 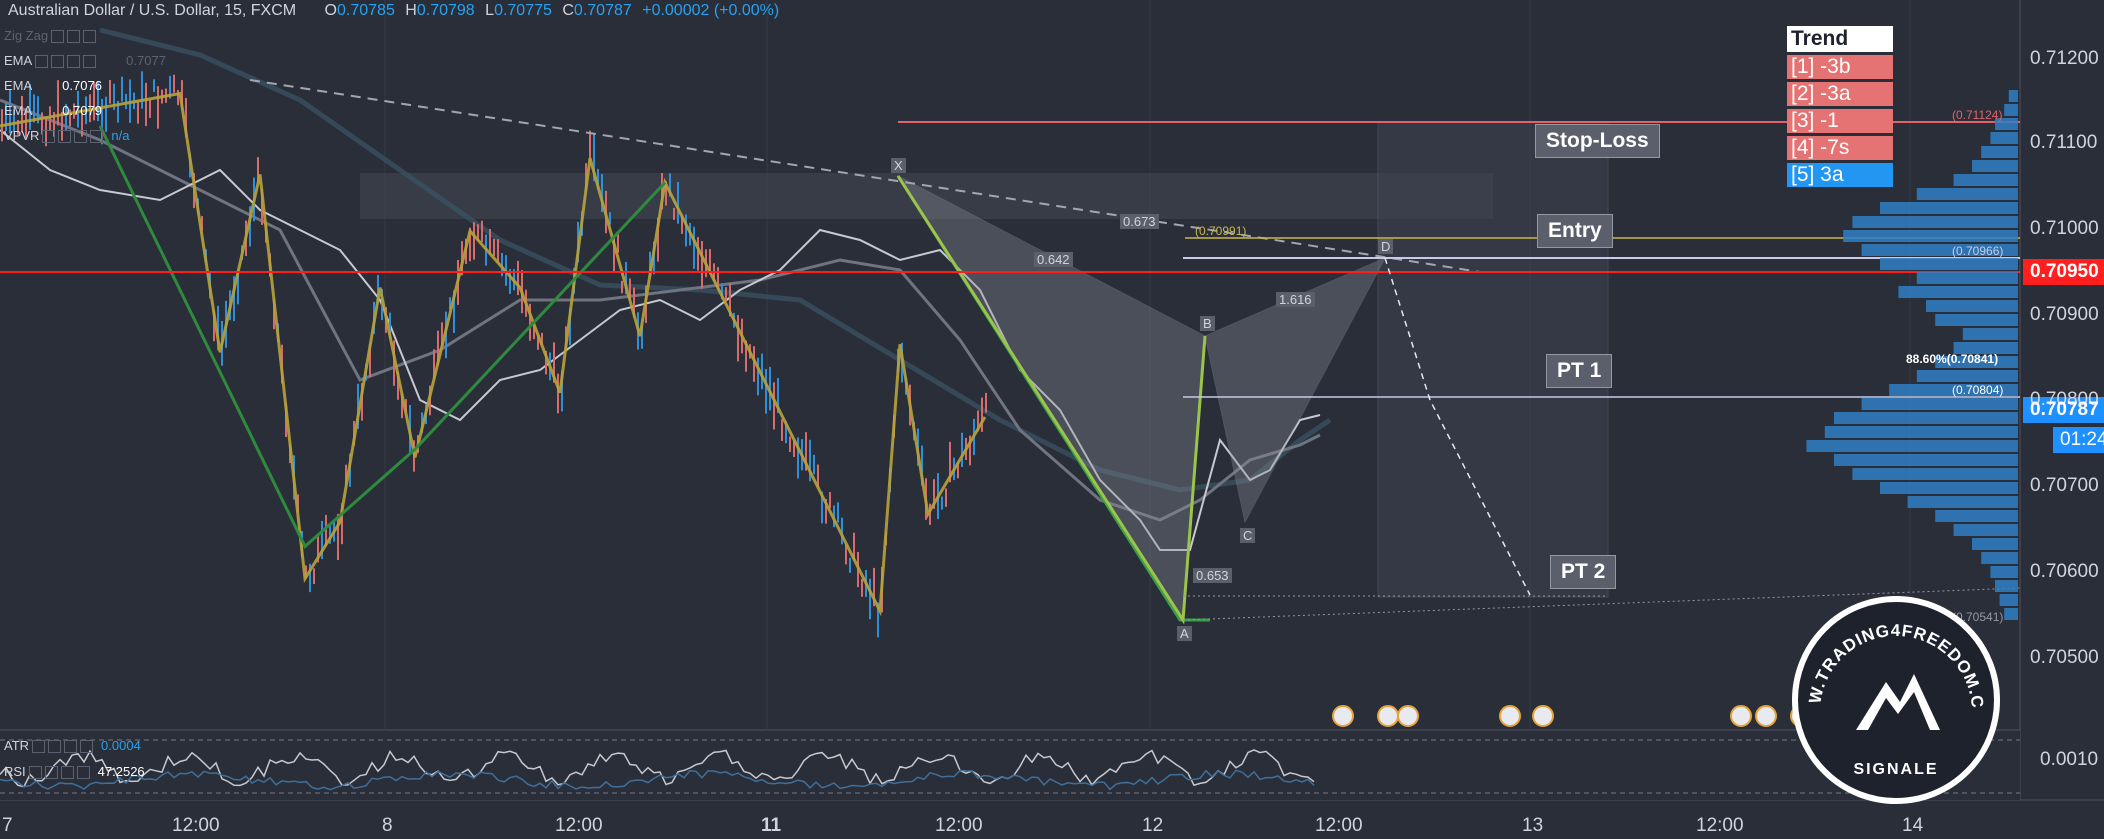 I want to click on indicator-name: Zig Zag, so click(x=26, y=35).